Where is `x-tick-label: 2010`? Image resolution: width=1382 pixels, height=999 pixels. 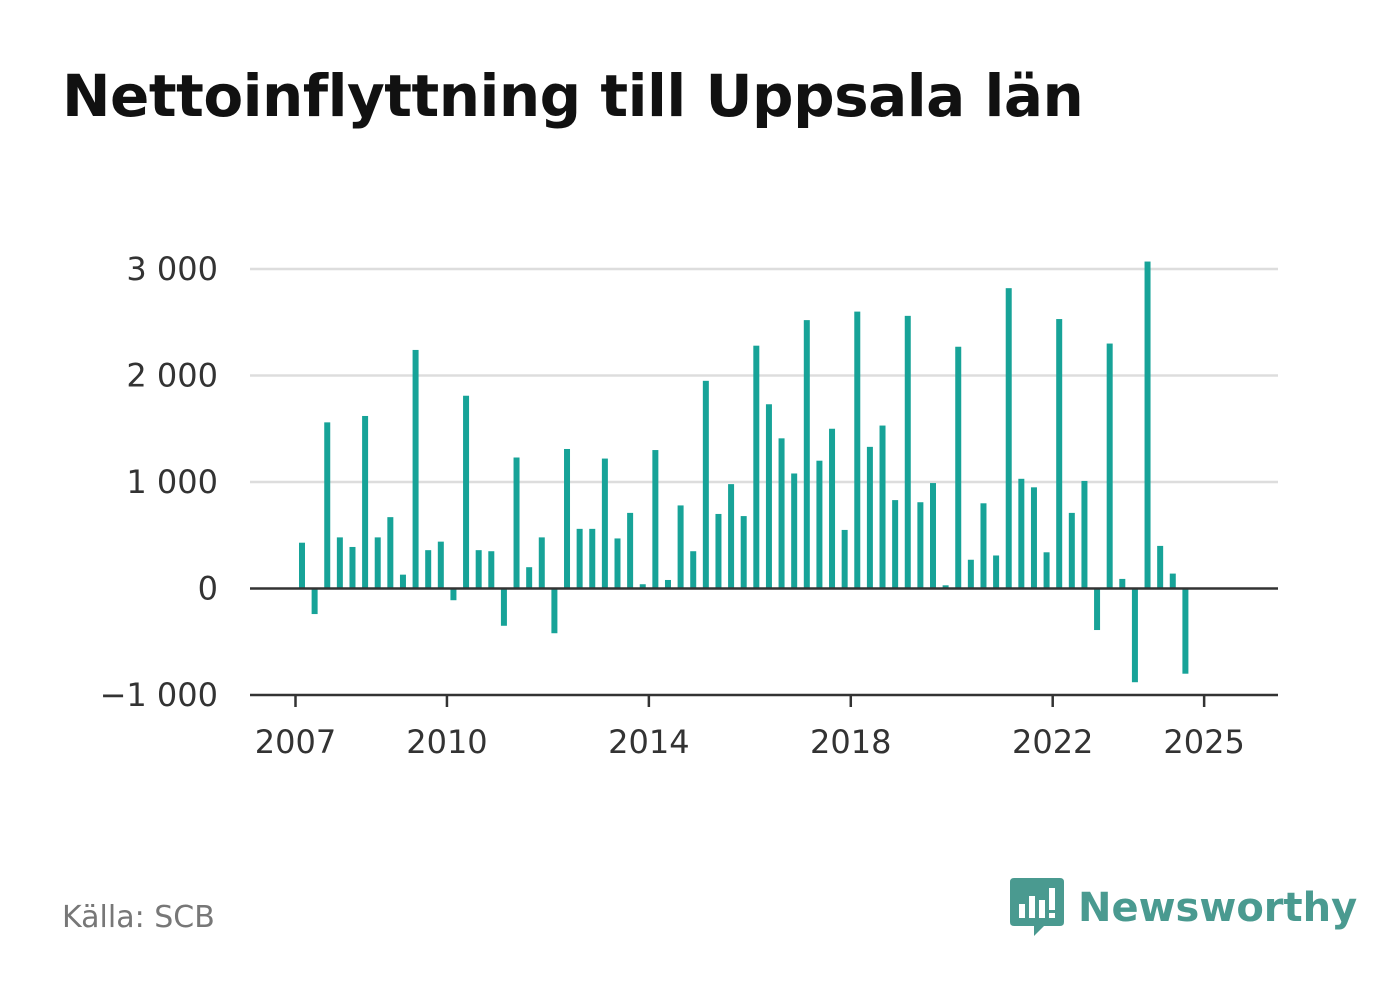 x-tick-label: 2010 is located at coordinates (446, 742).